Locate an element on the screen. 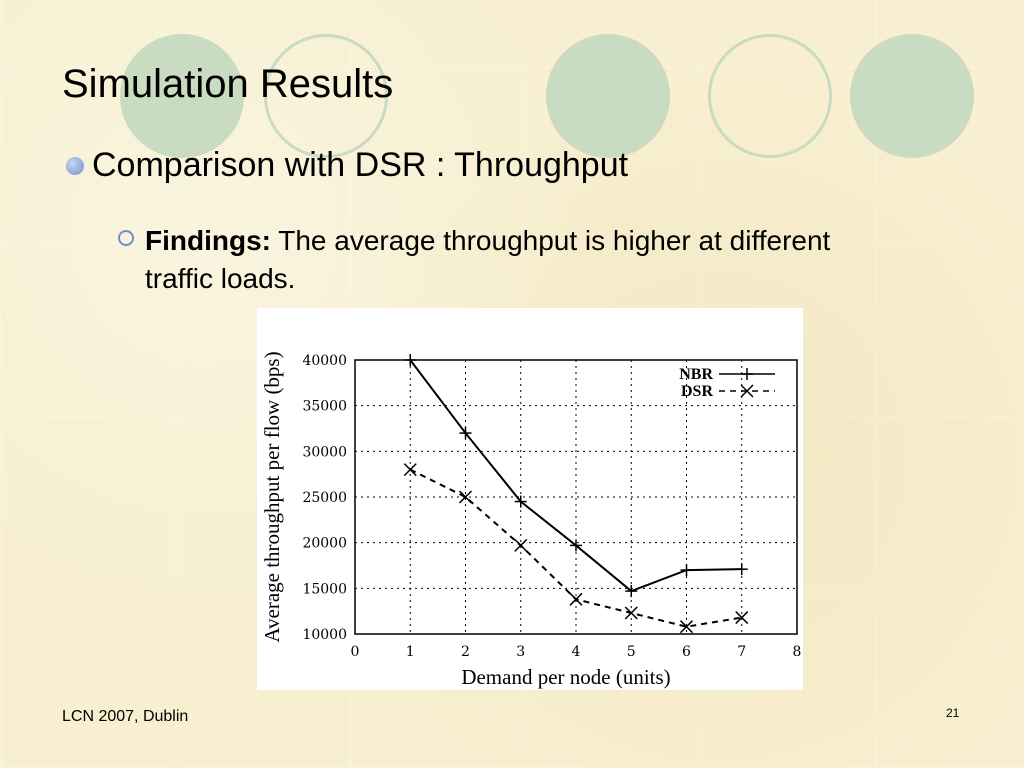 This screenshot has height=768, width=1024. y-tick-label: 25000 is located at coordinates (324, 498).